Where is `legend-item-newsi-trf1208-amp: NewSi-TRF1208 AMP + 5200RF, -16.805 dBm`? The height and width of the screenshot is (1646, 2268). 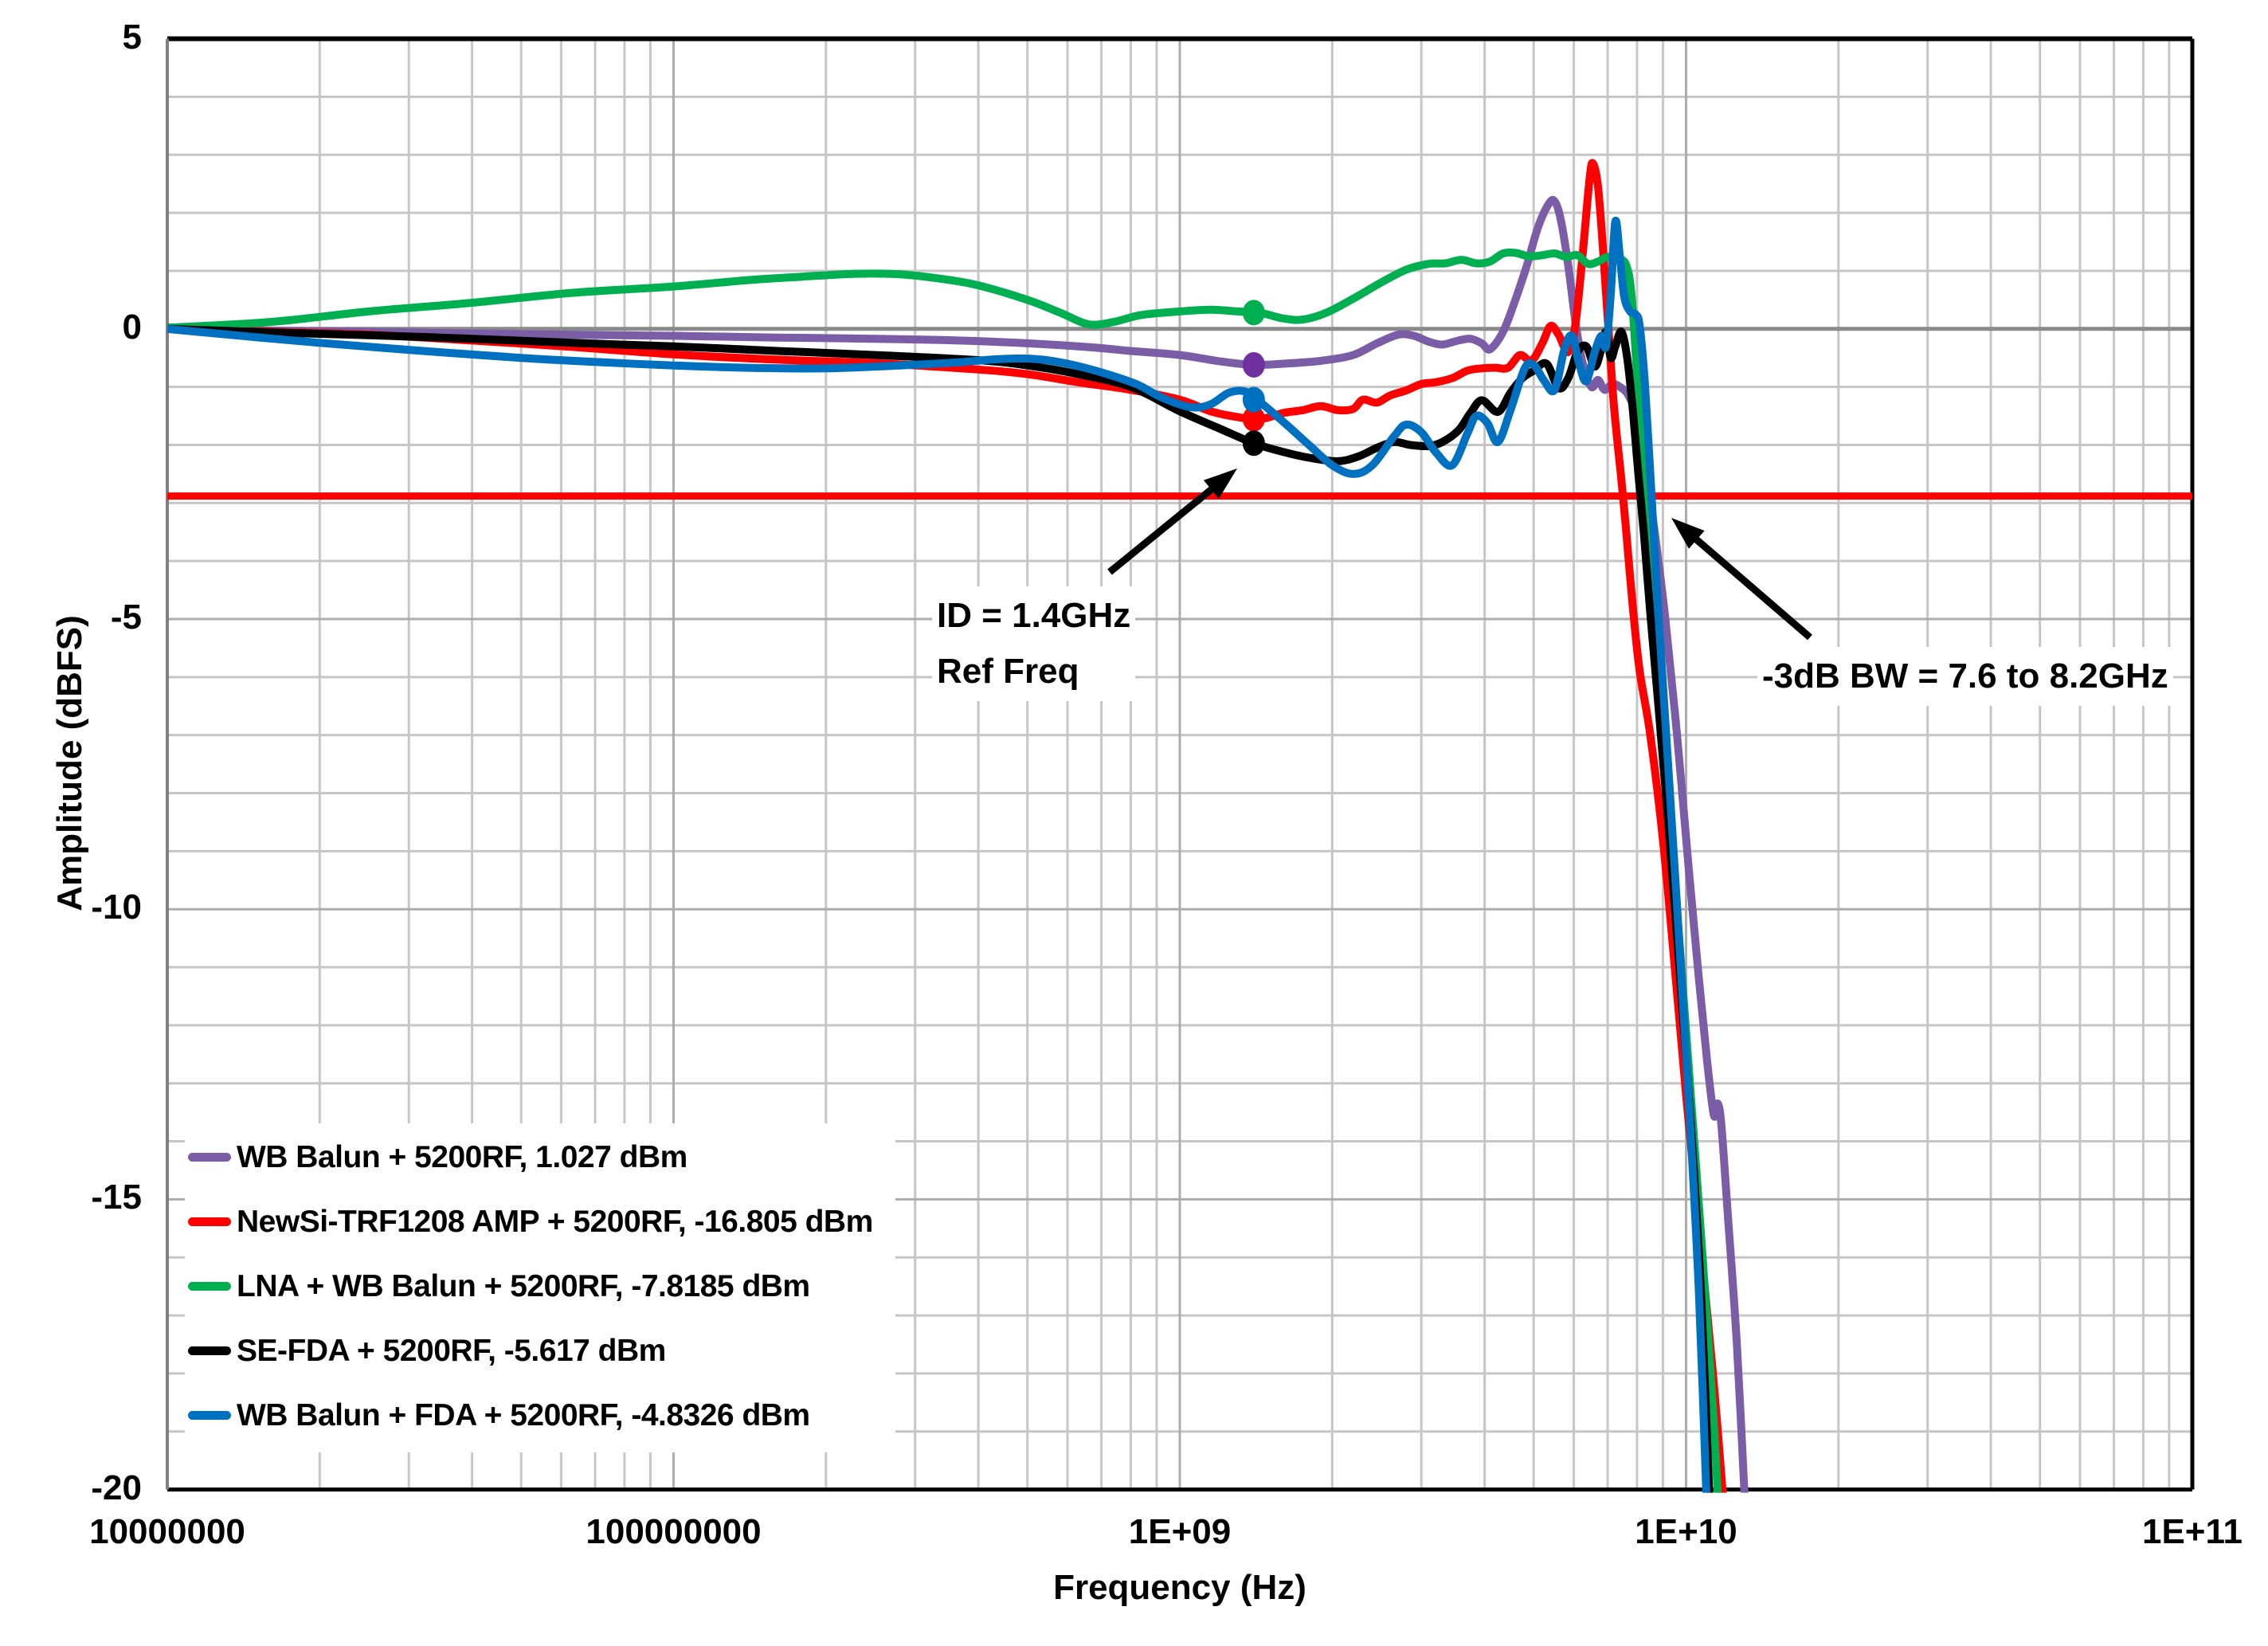 legend-item-newsi-trf1208-amp: NewSi-TRF1208 AMP + 5200RF, -16.805 dBm is located at coordinates (531, 1221).